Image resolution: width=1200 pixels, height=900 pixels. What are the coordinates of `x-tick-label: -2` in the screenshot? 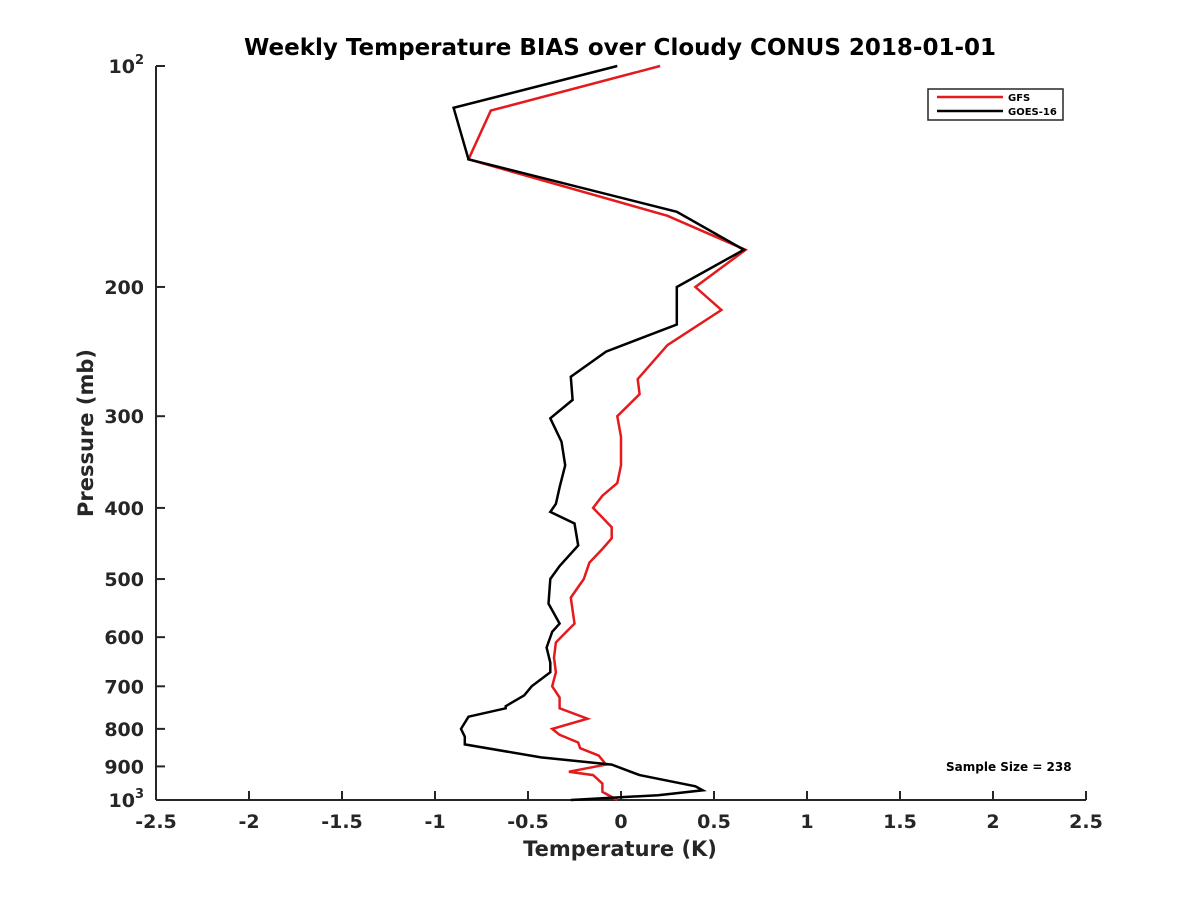 It's located at (248, 822).